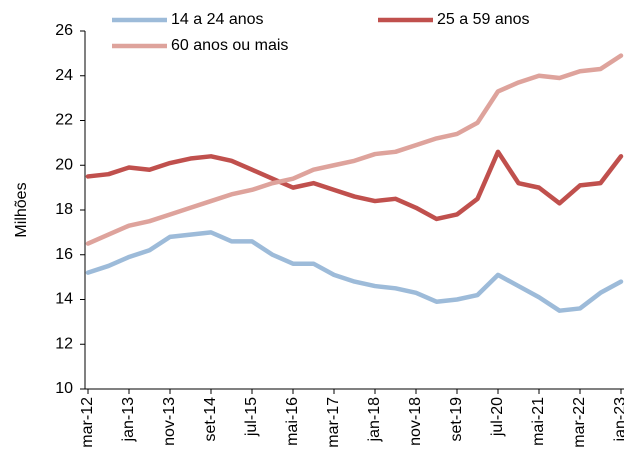 The image size is (624, 471). I want to click on x-tick-label: nov-13, so click(169, 421).